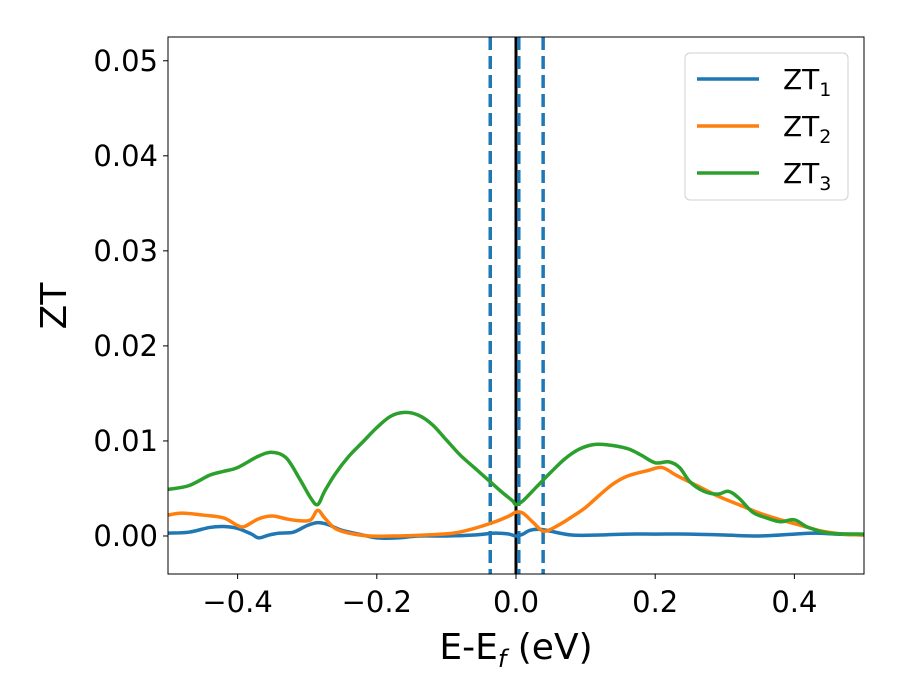  I want to click on legend-label-subscript: 1, so click(825, 90).